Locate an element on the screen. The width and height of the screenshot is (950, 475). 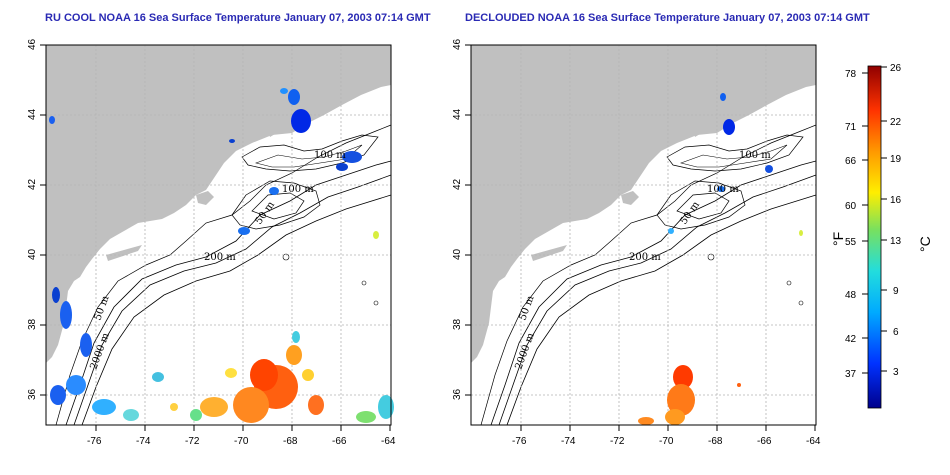
celsius-tick: 22 is located at coordinates (896, 122).